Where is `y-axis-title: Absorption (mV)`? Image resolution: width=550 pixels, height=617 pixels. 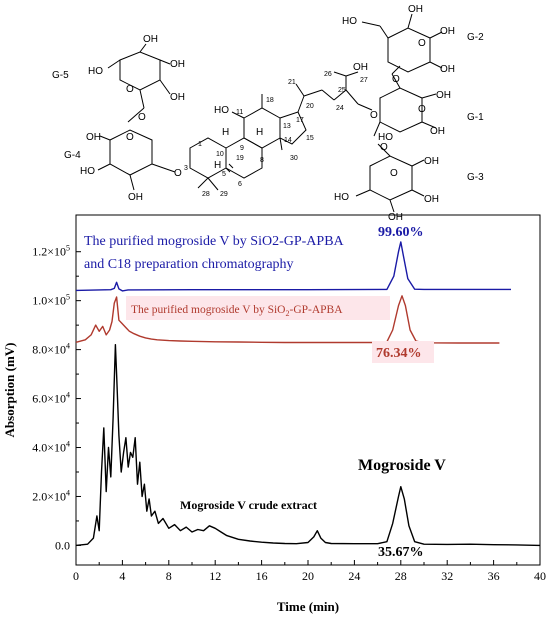
y-axis-title: Absorption (mV) is located at coordinates (9, 390).